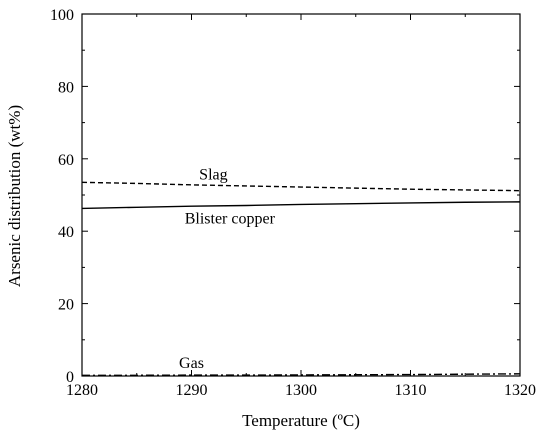 This screenshot has height=436, width=550. I want to click on series-label-blister-copper: Blister copper, so click(230, 219).